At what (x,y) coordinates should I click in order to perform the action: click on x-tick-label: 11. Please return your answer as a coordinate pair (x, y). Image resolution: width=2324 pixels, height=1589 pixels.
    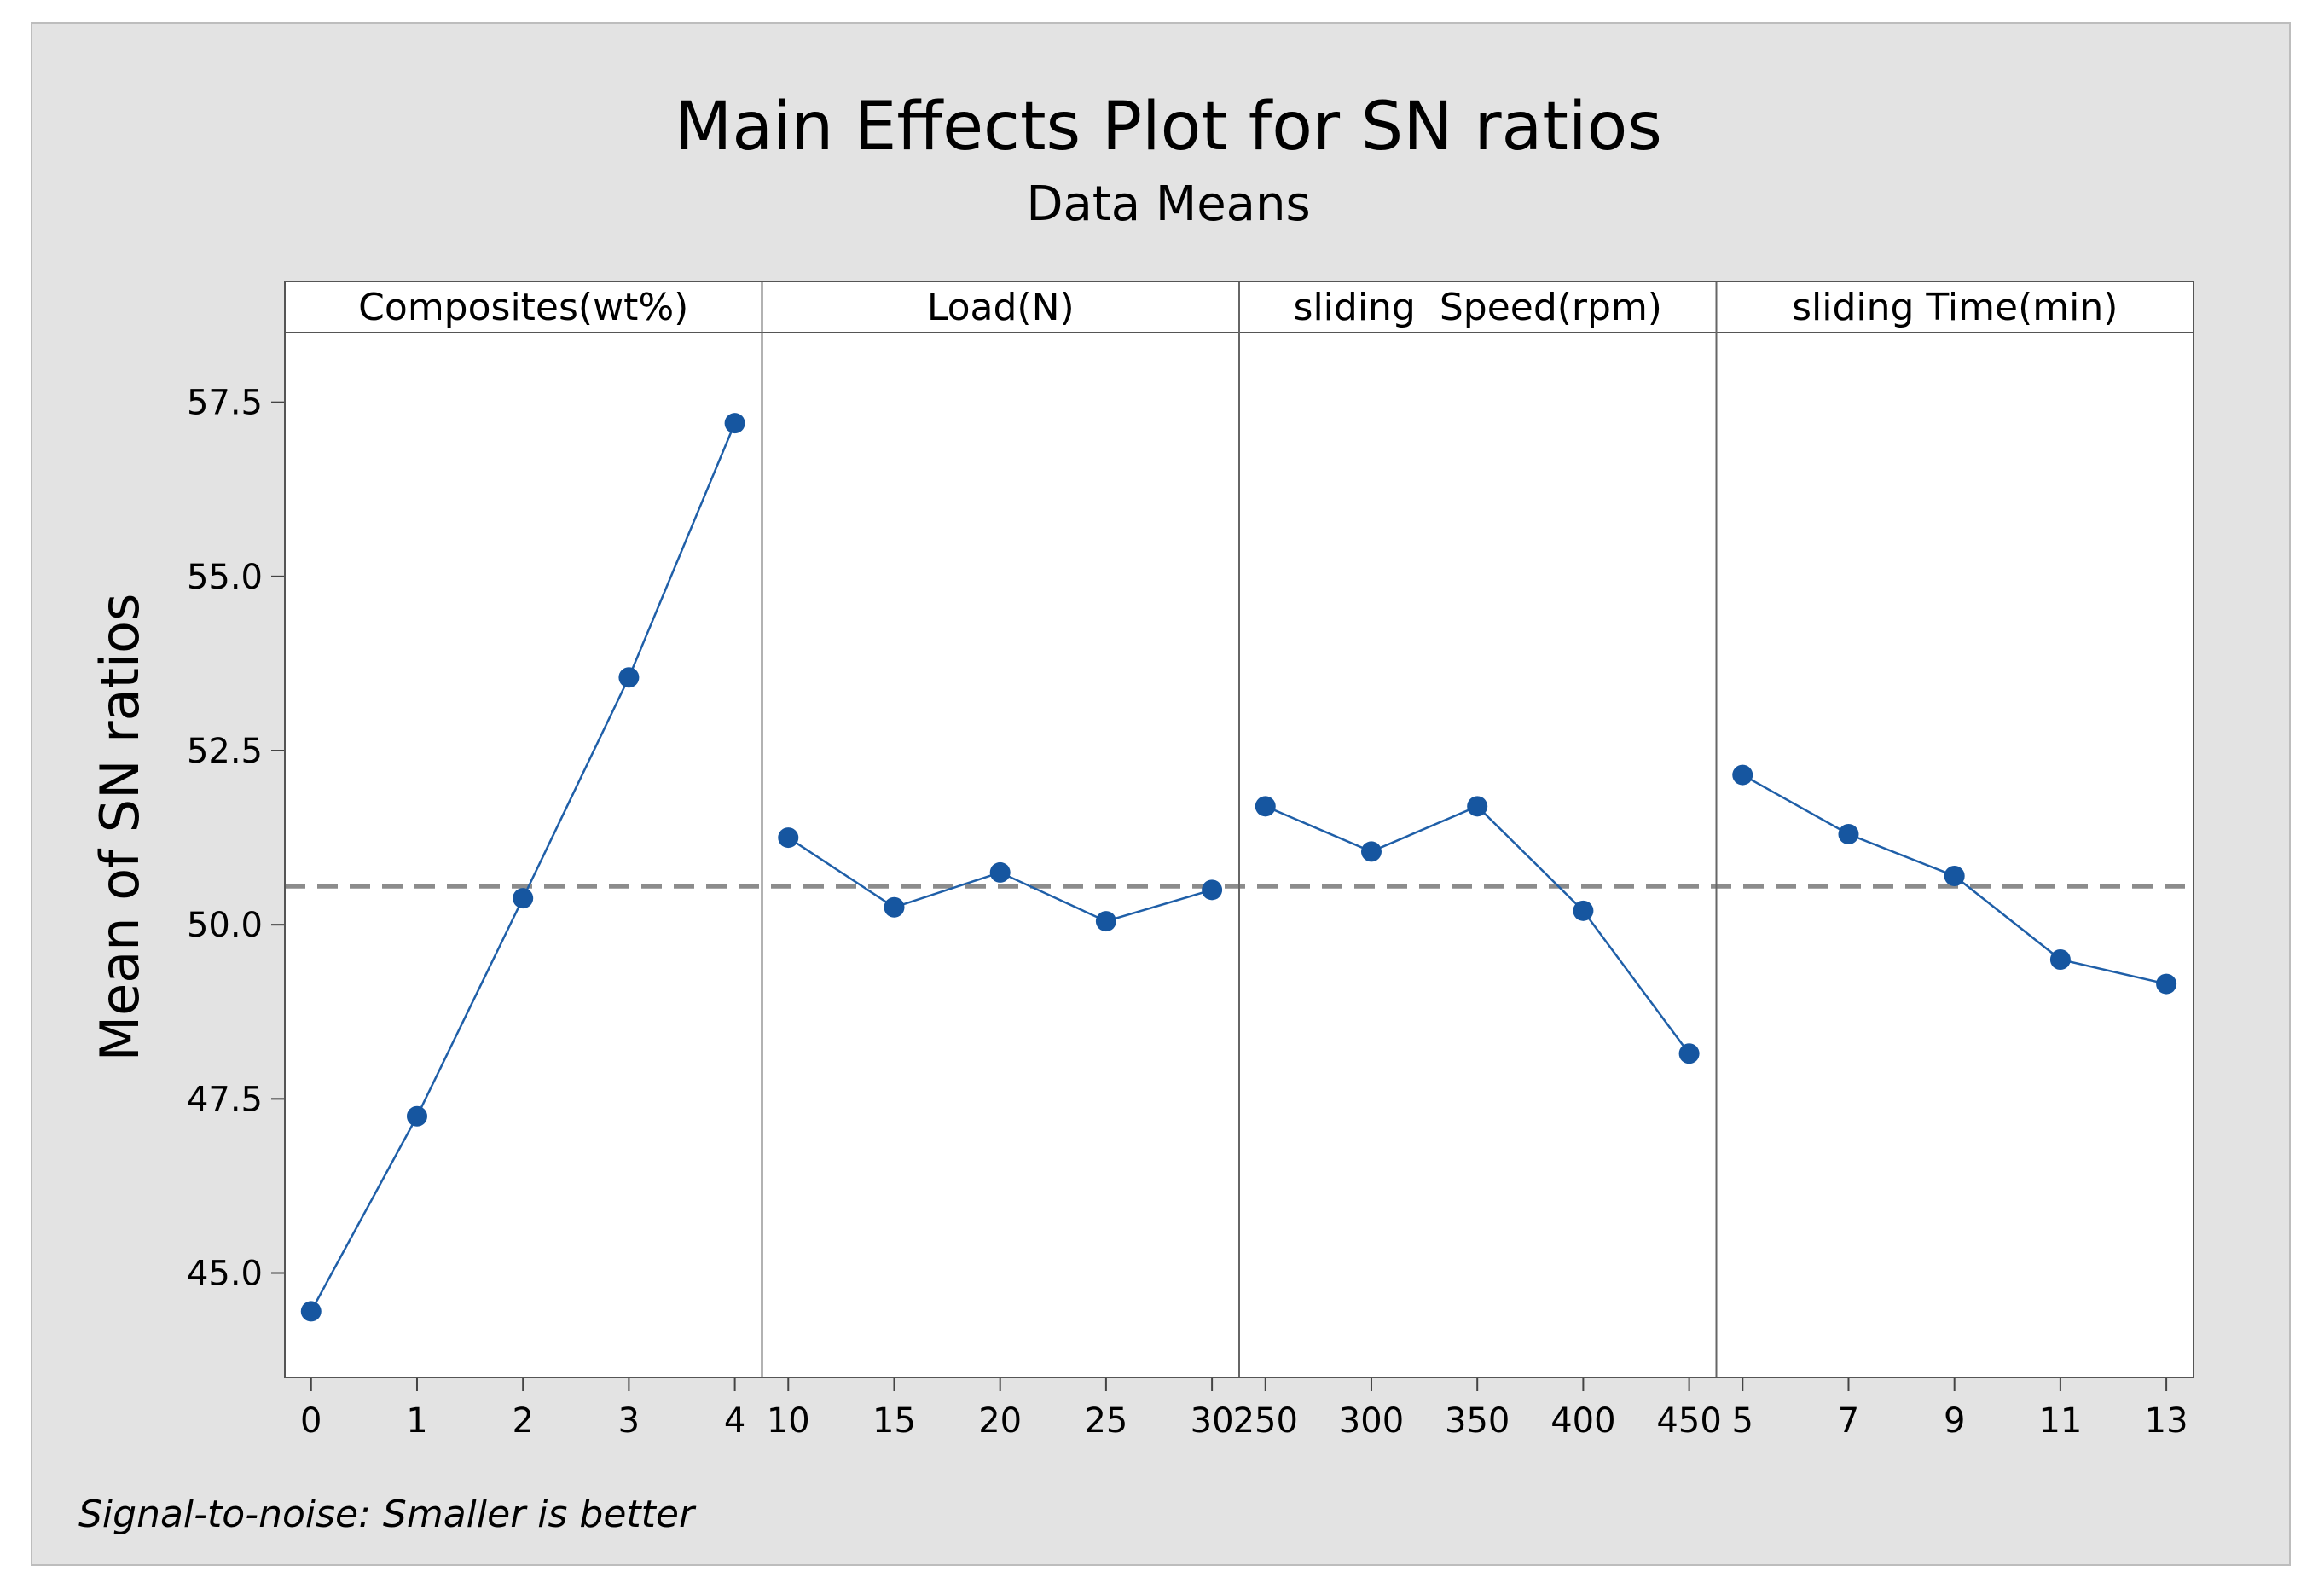
    Looking at the image, I should click on (2060, 1421).